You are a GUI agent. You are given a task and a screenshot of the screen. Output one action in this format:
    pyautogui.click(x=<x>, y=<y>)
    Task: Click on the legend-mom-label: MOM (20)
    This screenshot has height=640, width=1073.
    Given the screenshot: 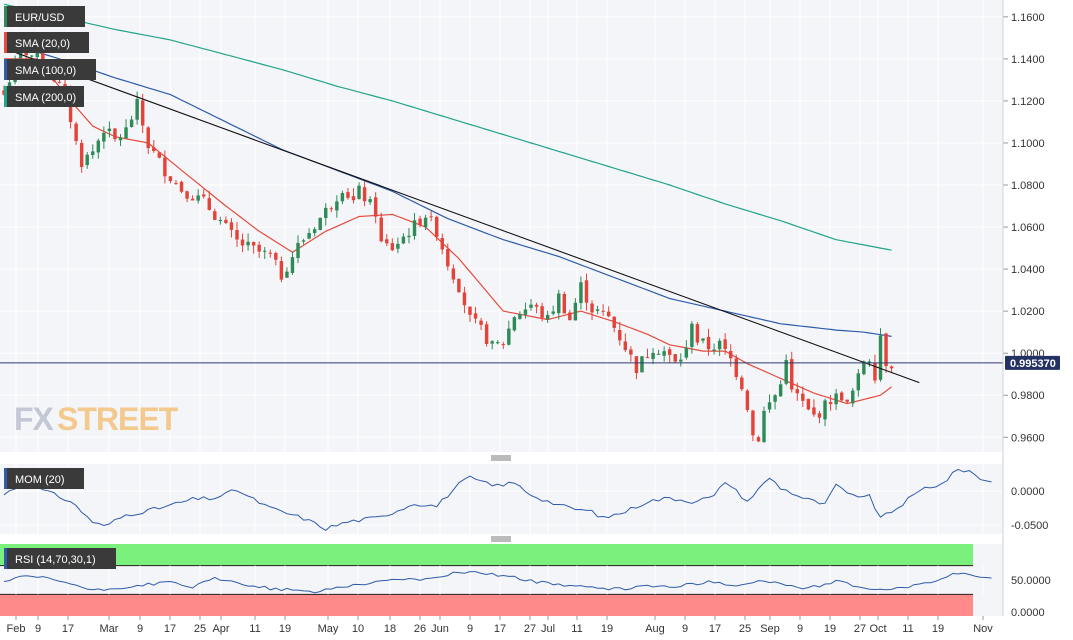 What is the action you would take?
    pyautogui.click(x=40, y=480)
    